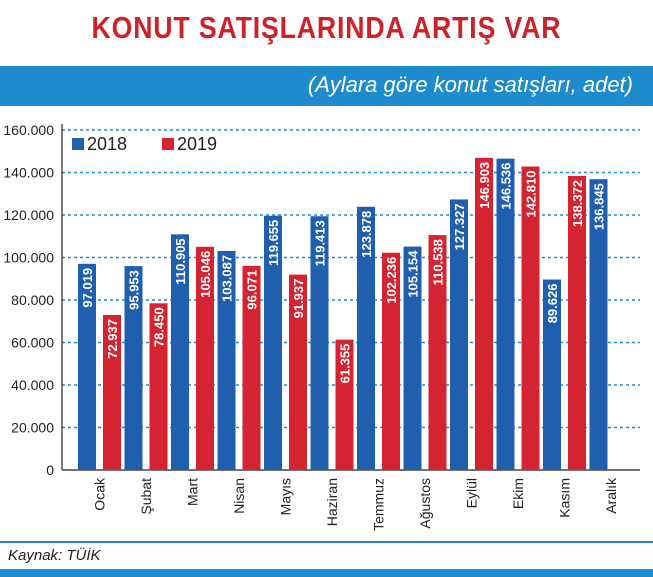 This screenshot has height=577, width=653. I want to click on bar-2018-mart, so click(180, 352).